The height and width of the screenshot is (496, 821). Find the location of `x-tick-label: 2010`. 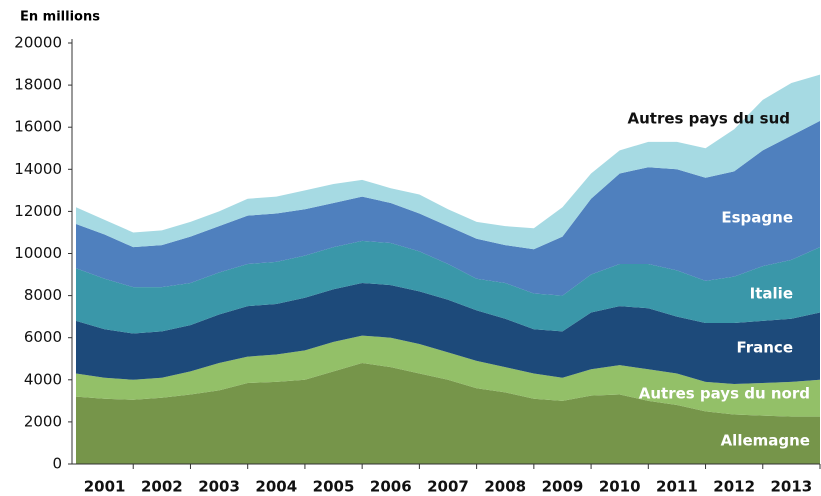

x-tick-label: 2010 is located at coordinates (620, 487).